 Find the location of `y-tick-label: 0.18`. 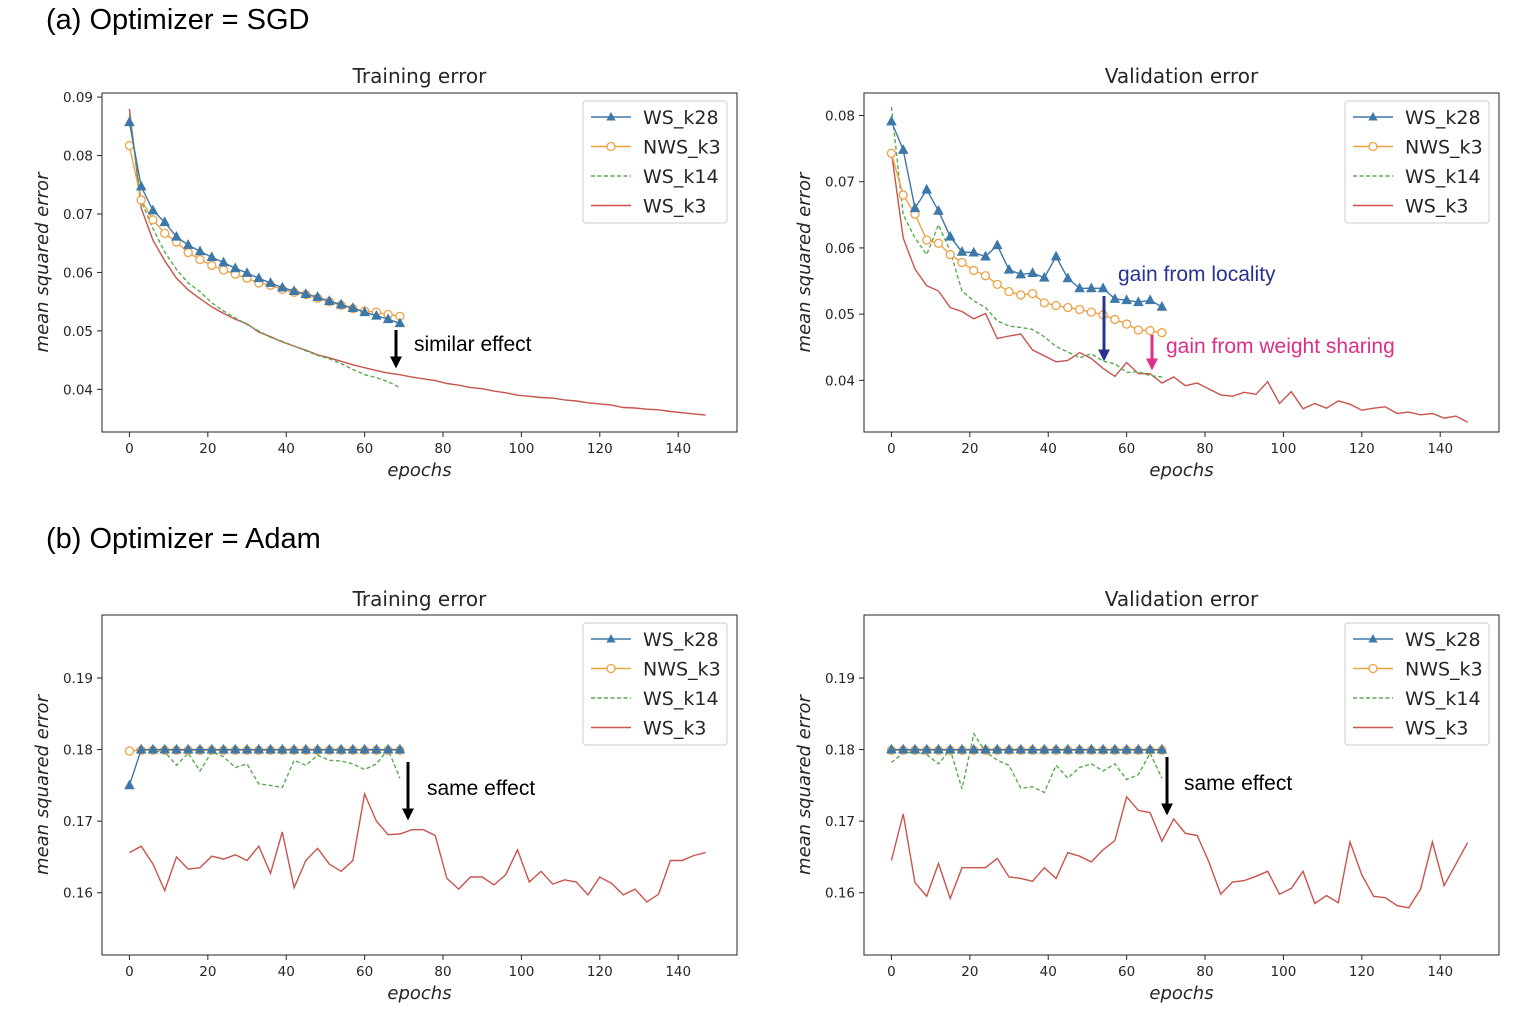

y-tick-label: 0.18 is located at coordinates (78, 751).